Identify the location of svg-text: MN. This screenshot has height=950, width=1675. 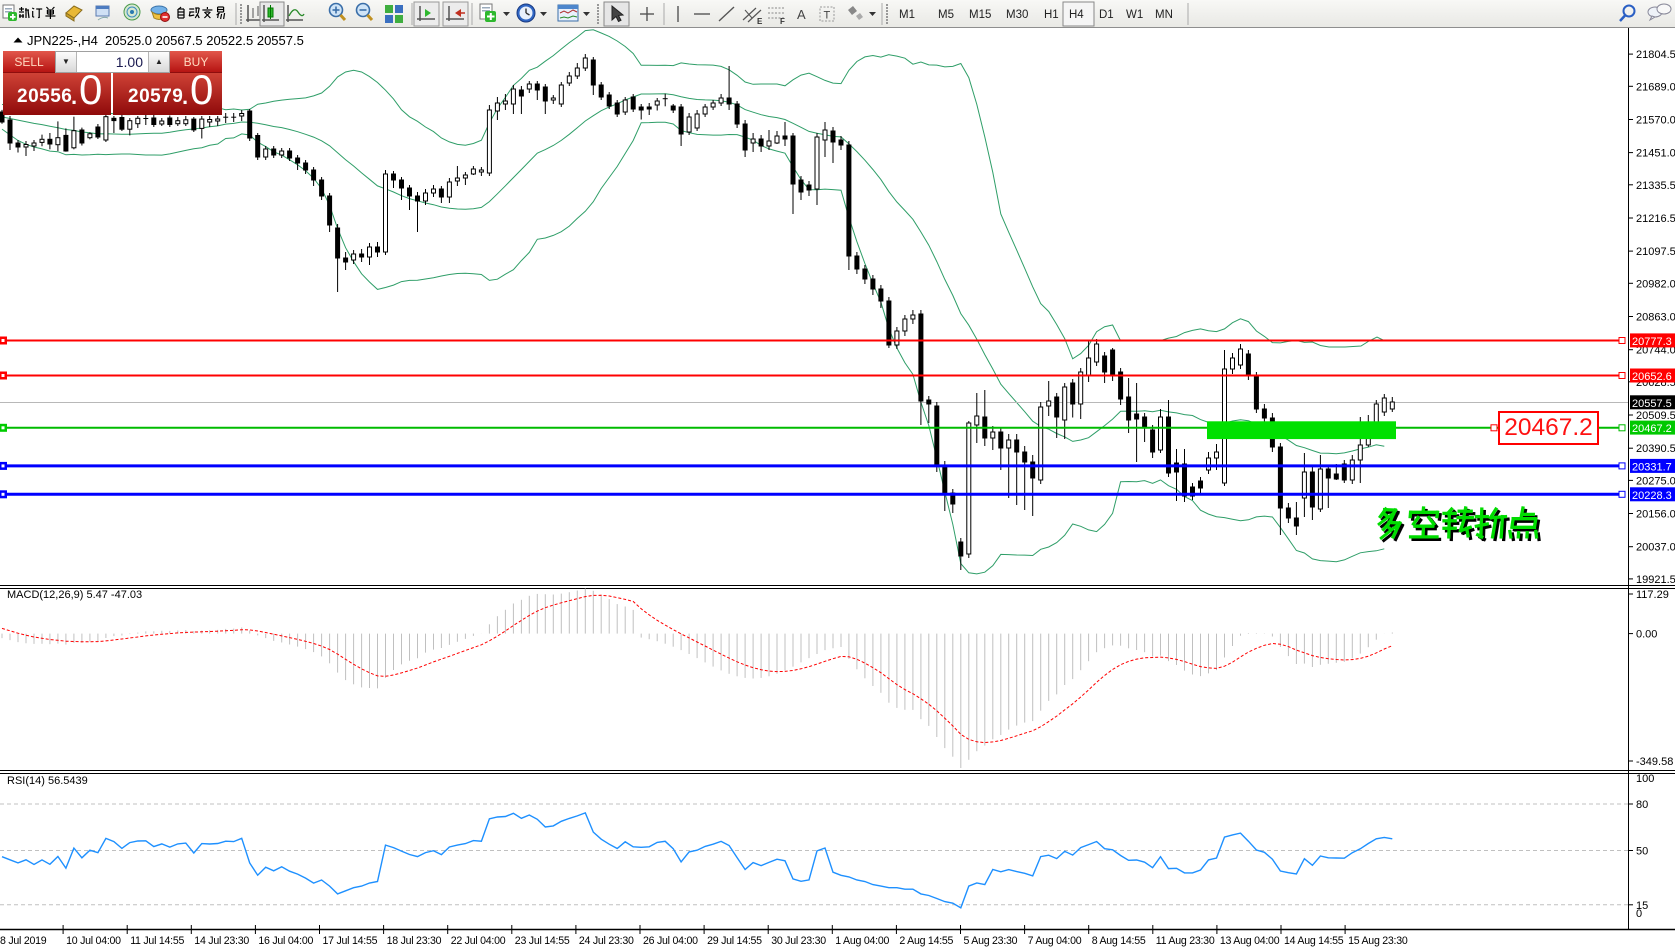
(1164, 15).